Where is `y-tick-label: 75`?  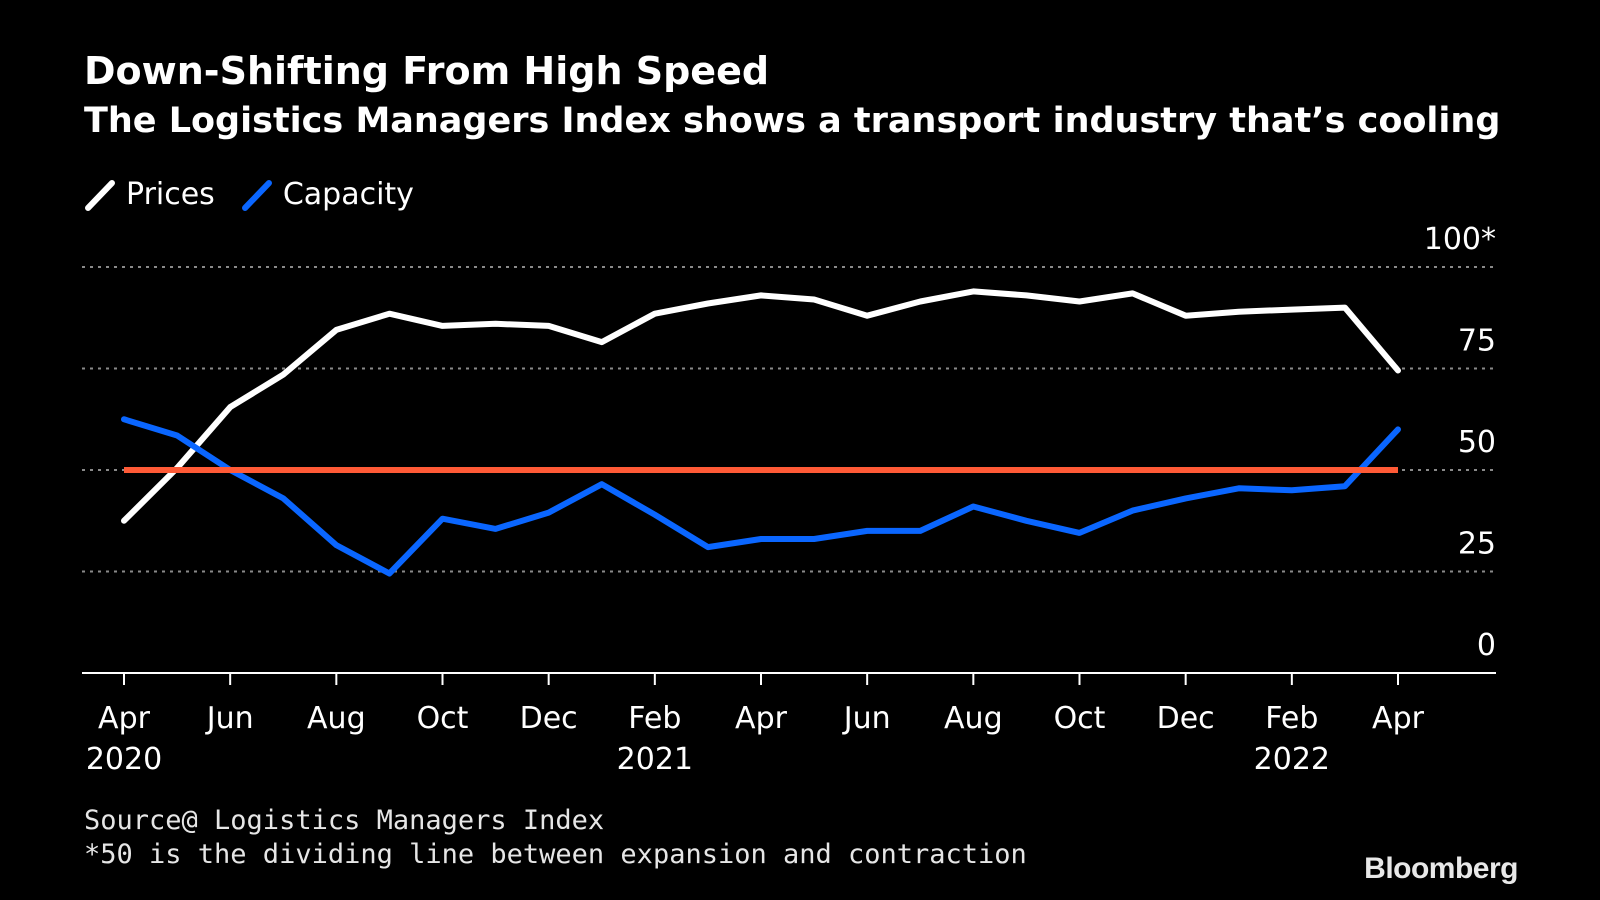 y-tick-label: 75 is located at coordinates (1477, 341).